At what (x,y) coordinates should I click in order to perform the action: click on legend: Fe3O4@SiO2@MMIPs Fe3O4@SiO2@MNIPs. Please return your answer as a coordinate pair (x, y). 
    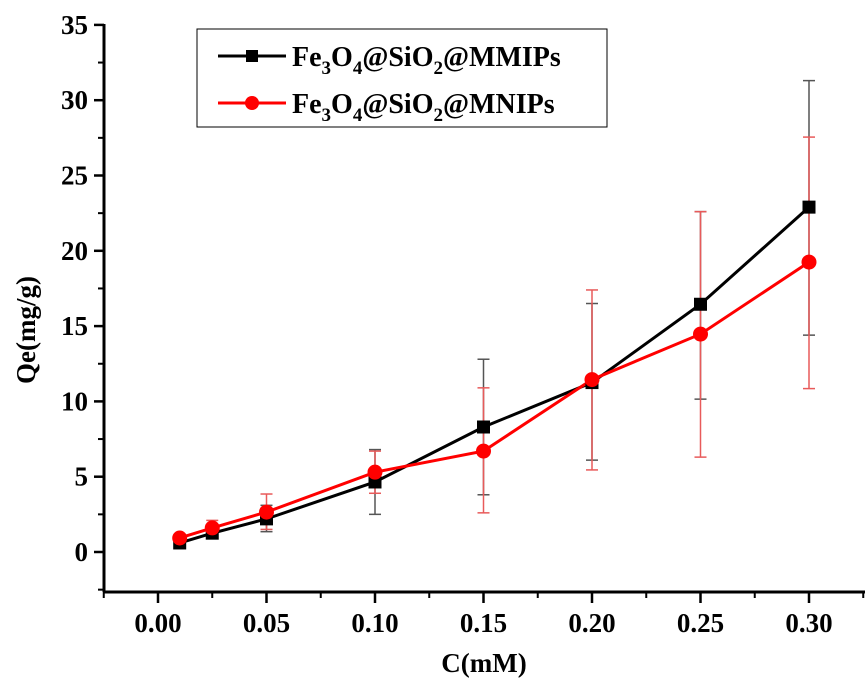
    Looking at the image, I should click on (402, 78).